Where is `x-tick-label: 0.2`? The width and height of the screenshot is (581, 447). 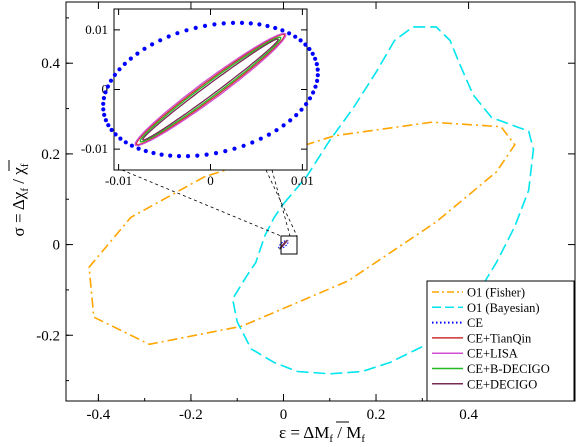
x-tick-label: 0.2 is located at coordinates (376, 415).